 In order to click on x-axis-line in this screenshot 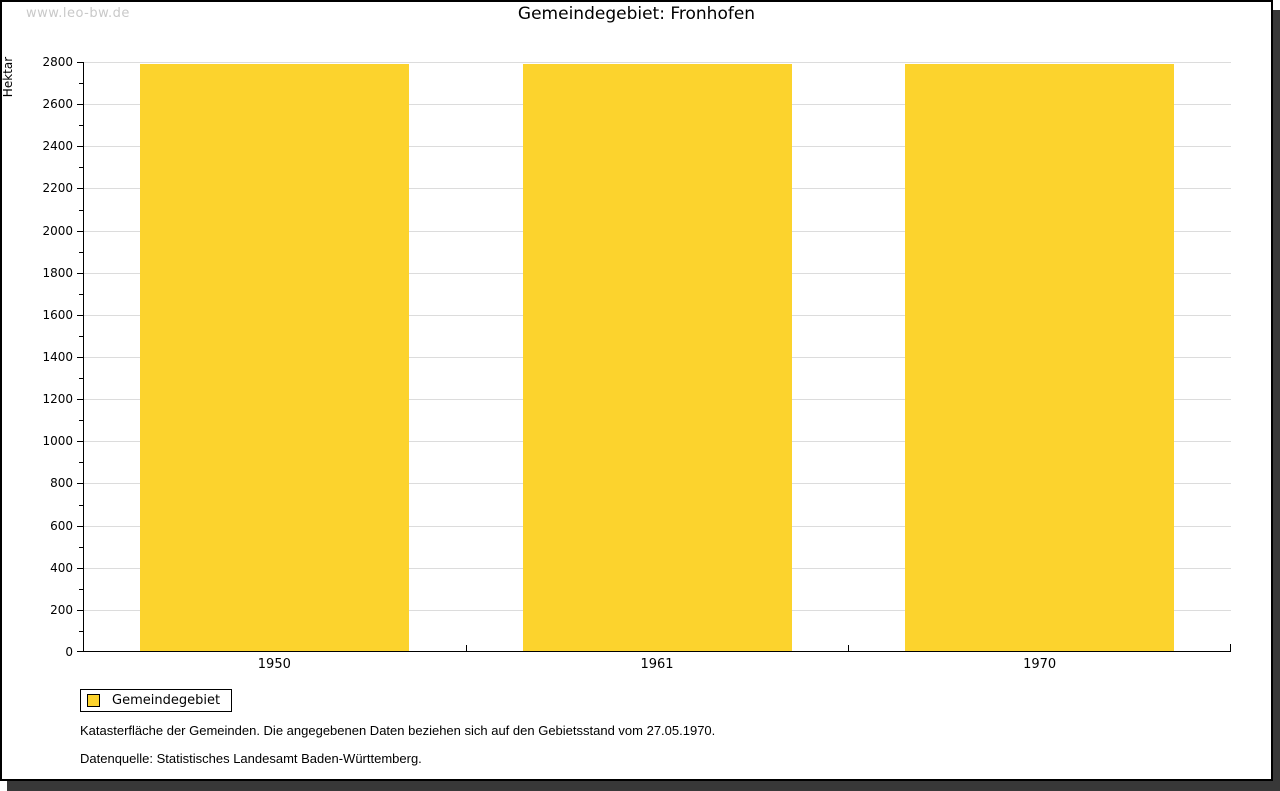, I will do `click(657, 651)`.